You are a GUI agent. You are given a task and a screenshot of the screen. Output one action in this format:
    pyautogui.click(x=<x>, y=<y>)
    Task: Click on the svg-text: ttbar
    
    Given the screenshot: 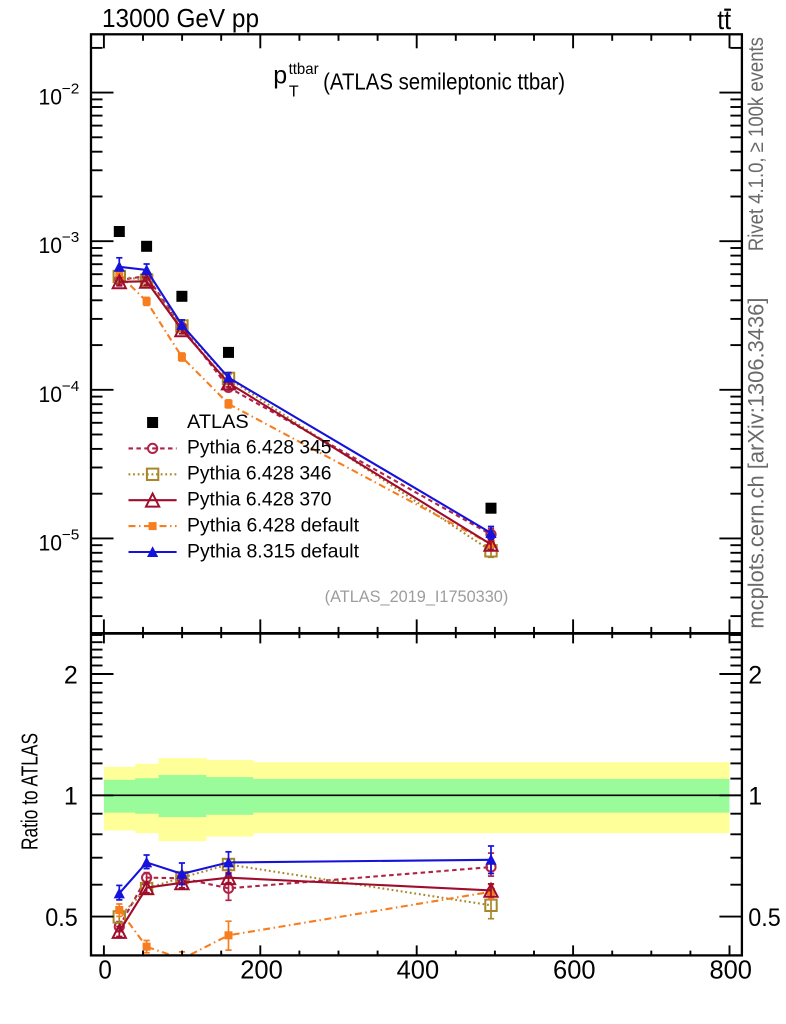 What is the action you would take?
    pyautogui.click(x=304, y=69)
    